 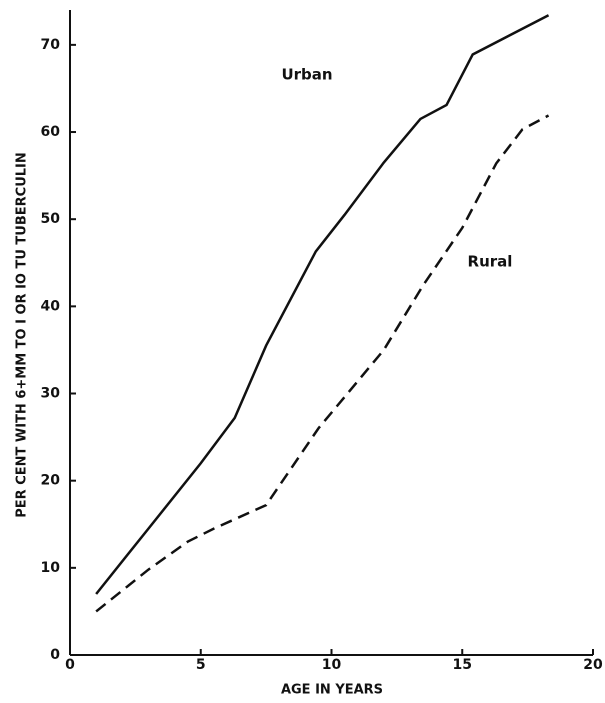 What do you see at coordinates (51, 45) in the screenshot?
I see `y-tick-label: 70` at bounding box center [51, 45].